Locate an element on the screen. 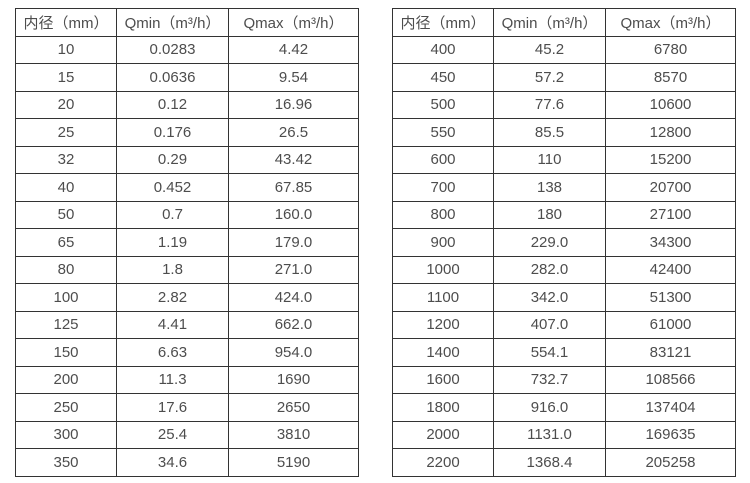 This screenshot has height=483, width=750. table-row: 600 110 15200 is located at coordinates (564, 159).